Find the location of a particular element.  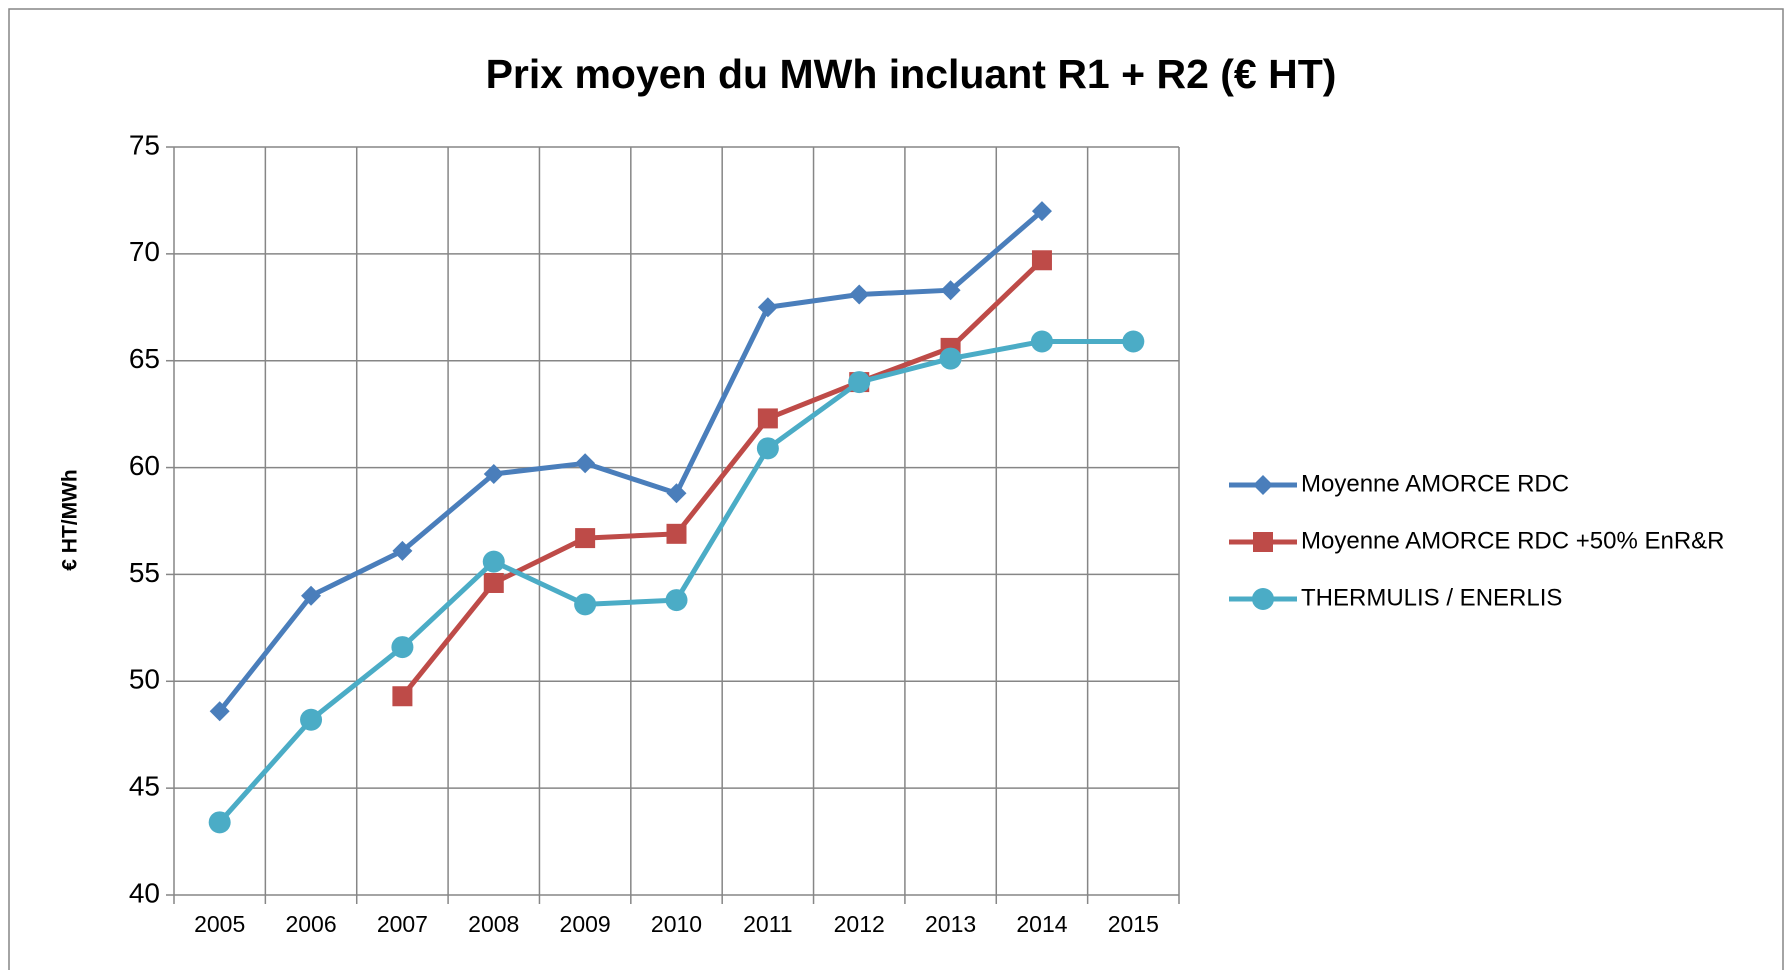

y-tick-label: 40 is located at coordinates (144, 892).